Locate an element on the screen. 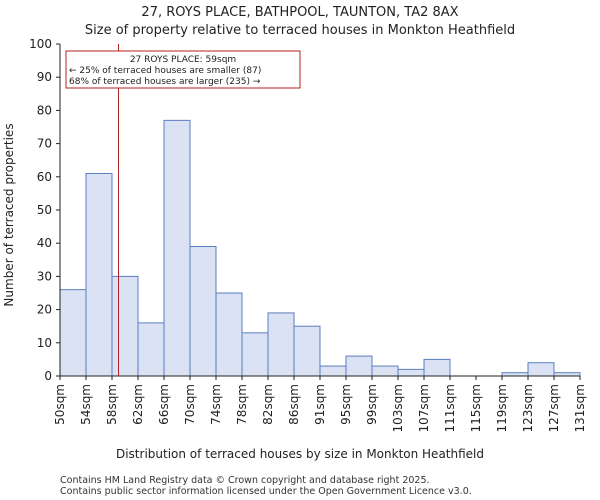  x-tick-label-91sqm: 91sqm is located at coordinates (320, 404).